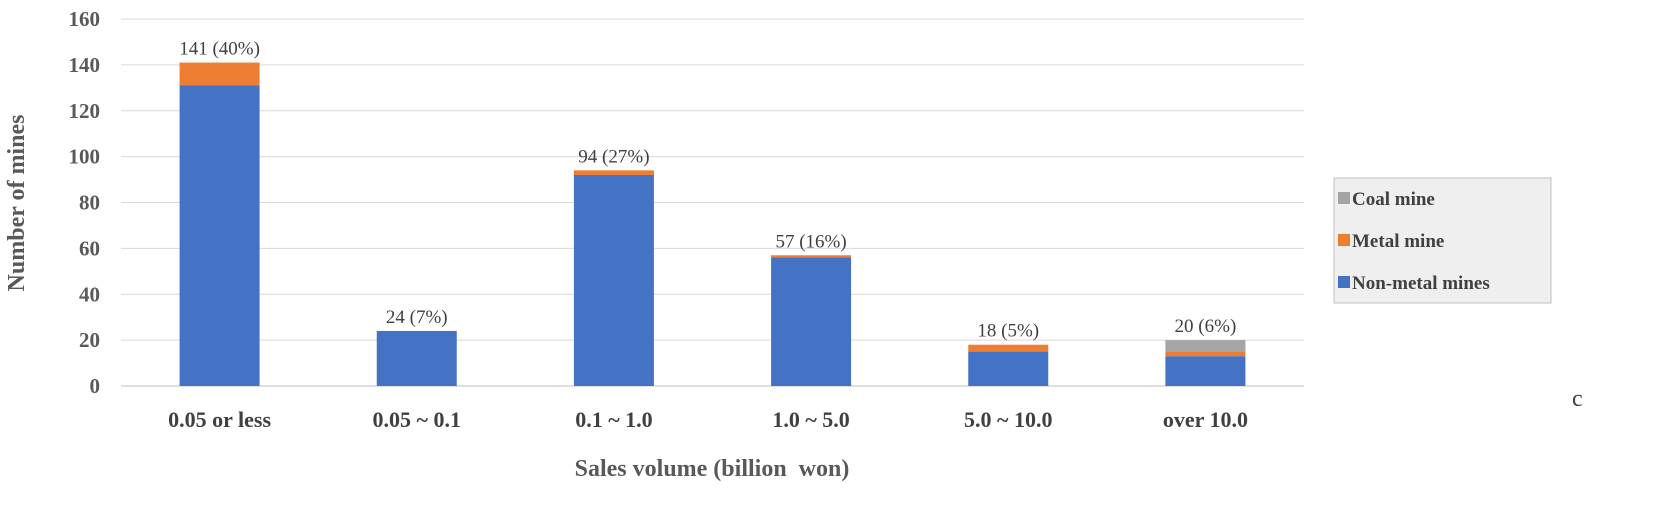  What do you see at coordinates (85, 65) in the screenshot?
I see `y-tick-label: 140` at bounding box center [85, 65].